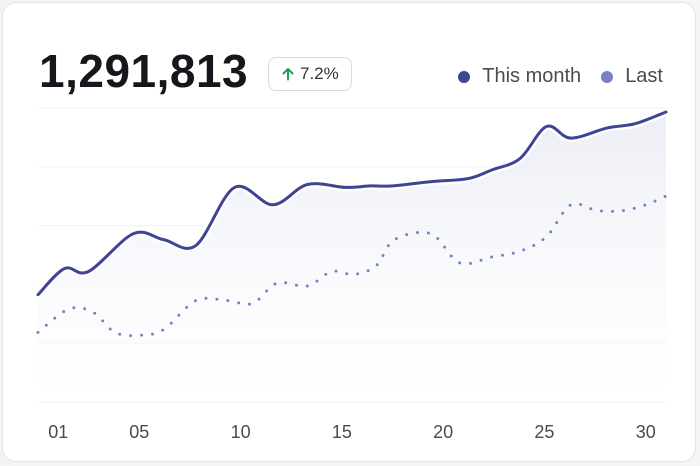 The height and width of the screenshot is (466, 700). I want to click on x-tick-label: 25, so click(544, 432).